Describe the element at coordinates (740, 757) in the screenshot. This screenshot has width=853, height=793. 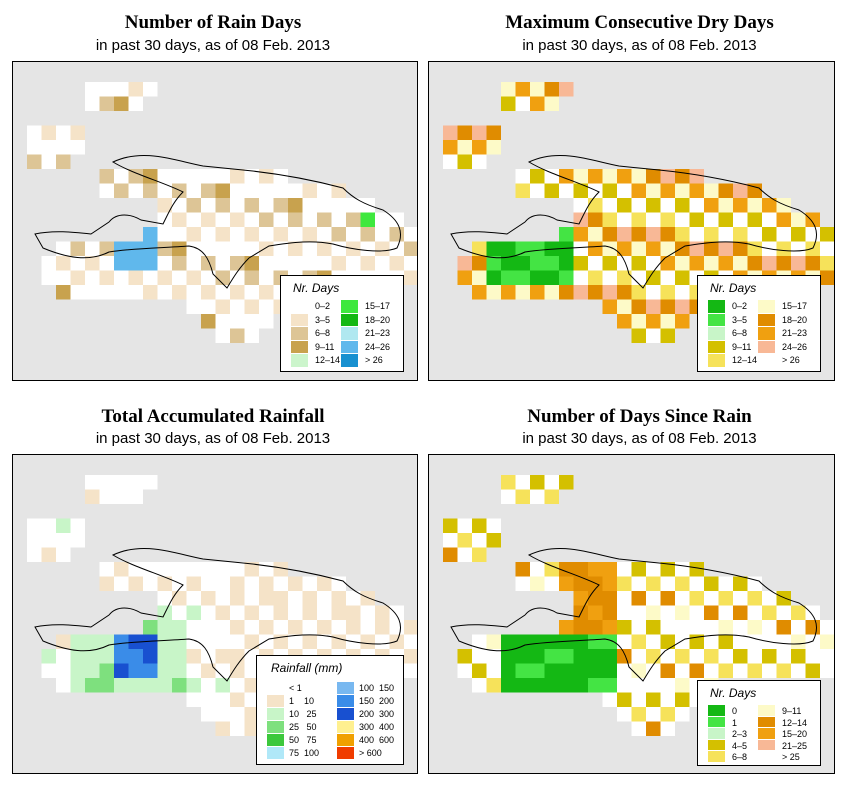
I see `legend-label: 6–8` at that location.